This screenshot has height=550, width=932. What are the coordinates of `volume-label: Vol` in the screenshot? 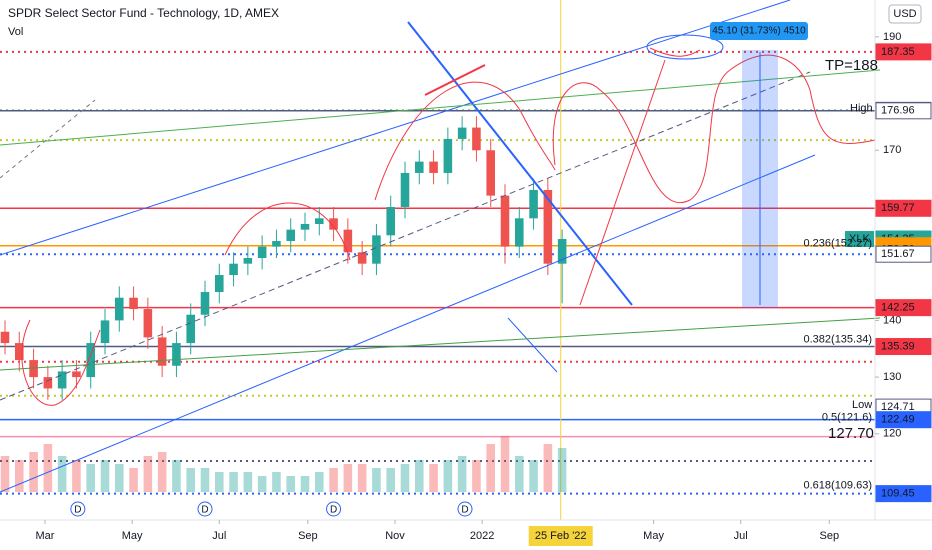 It's located at (15, 32).